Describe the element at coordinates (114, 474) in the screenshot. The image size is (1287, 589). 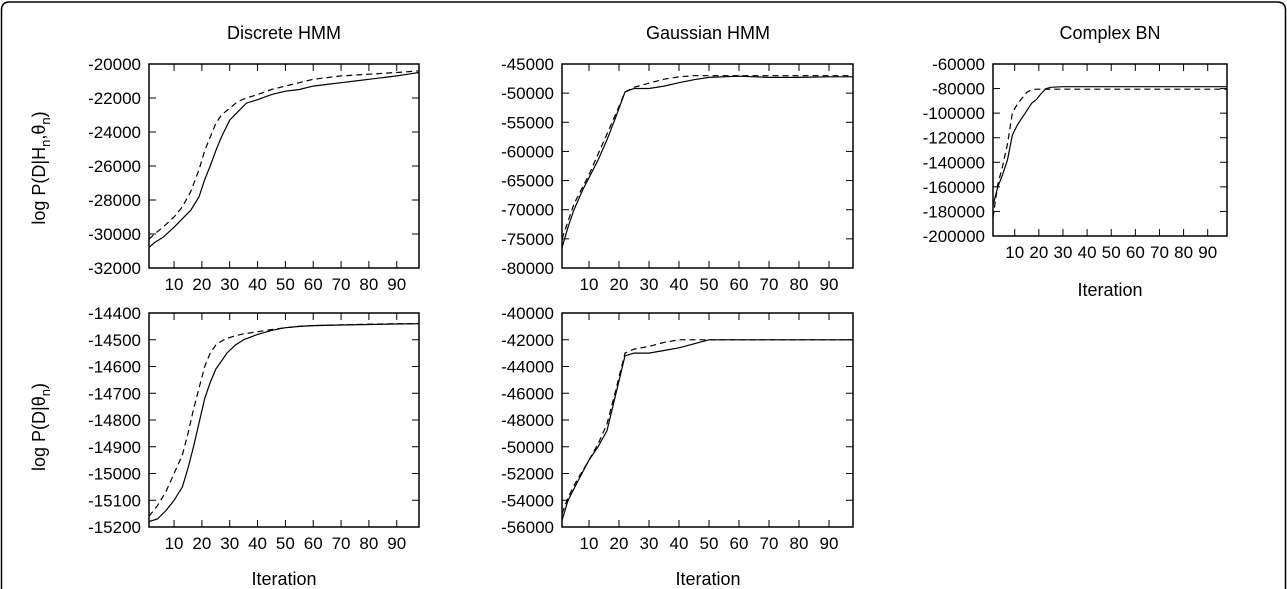
I see `y-tick-label: -15000` at that location.